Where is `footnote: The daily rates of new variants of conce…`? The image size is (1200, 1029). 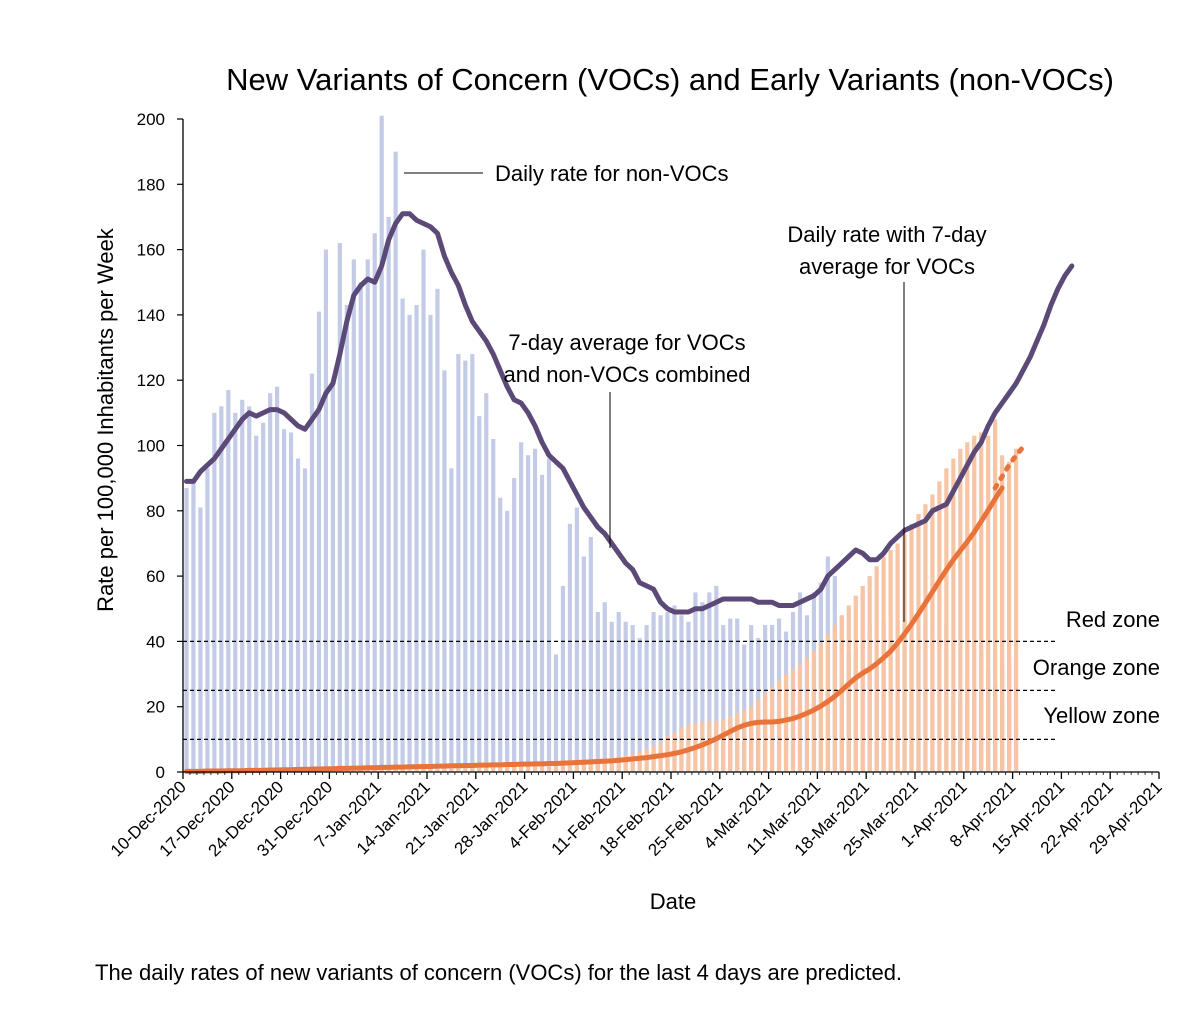 footnote: The daily rates of new variants of conce… is located at coordinates (499, 972).